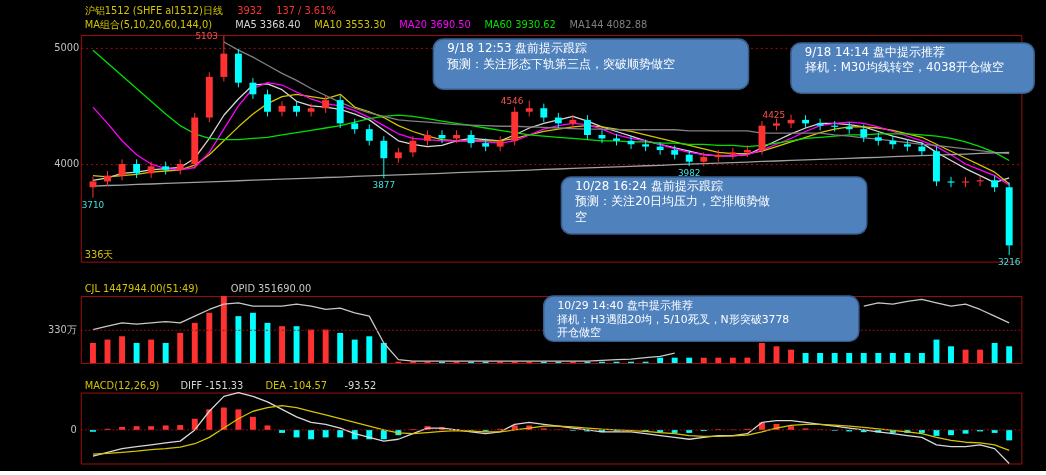 The width and height of the screenshot is (1046, 475). Describe the element at coordinates (62, 330) in the screenshot. I see `ref-line-label: 330万` at that location.